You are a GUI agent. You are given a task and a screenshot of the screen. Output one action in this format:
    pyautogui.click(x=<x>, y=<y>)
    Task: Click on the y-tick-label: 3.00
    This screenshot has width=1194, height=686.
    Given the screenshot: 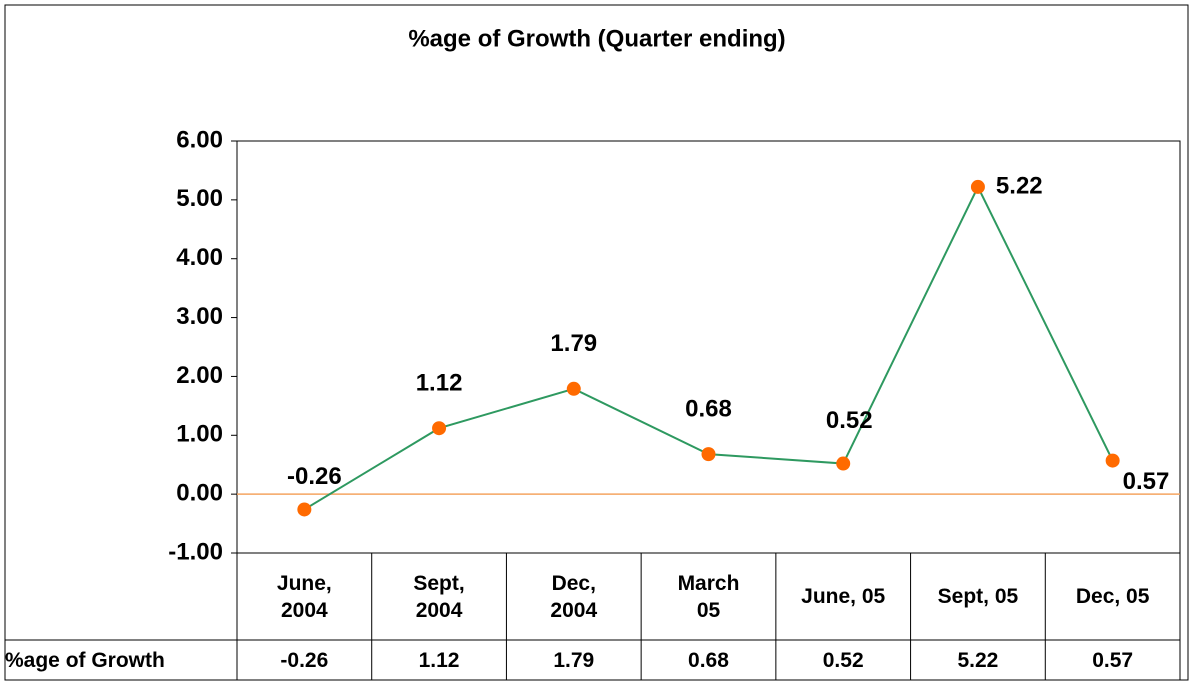 What is the action you would take?
    pyautogui.click(x=199, y=316)
    